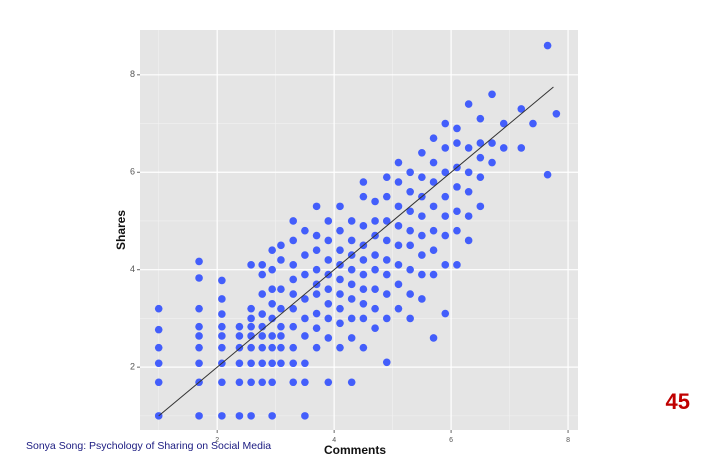 This screenshot has width=716, height=465. I want to click on y-tick-label: 4, so click(132, 269).